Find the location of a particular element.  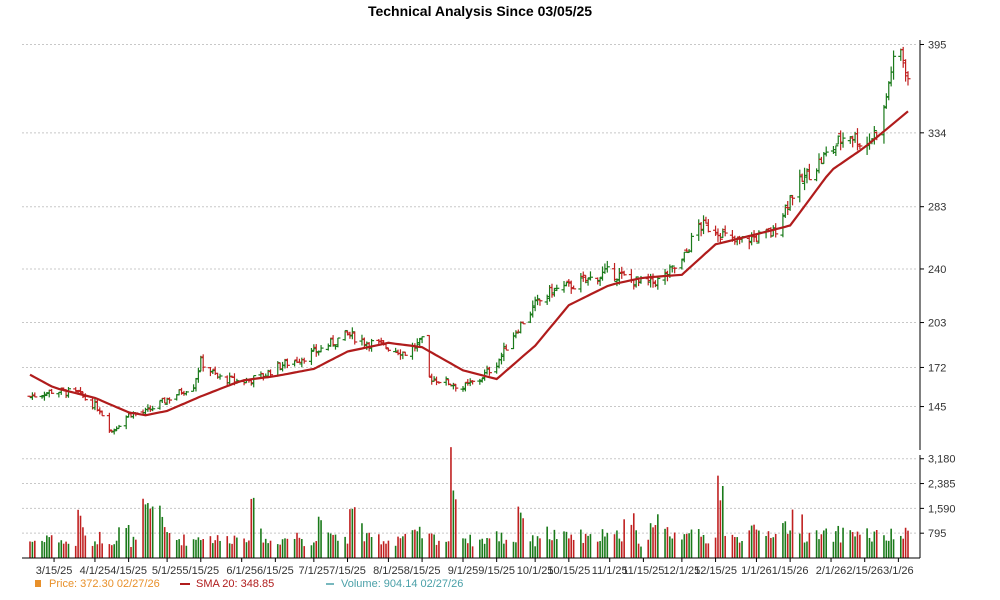

chart-title: Technical Analysis Since 03/05/25 is located at coordinates (480, 11).